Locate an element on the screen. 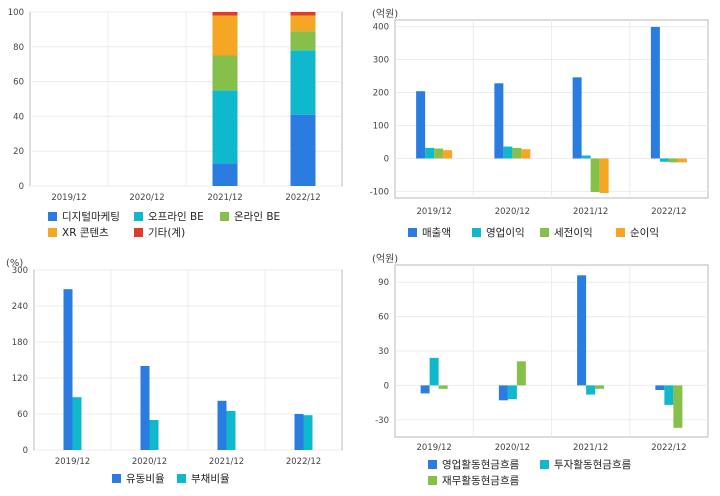  legend-label: 순이익 is located at coordinates (644, 233).